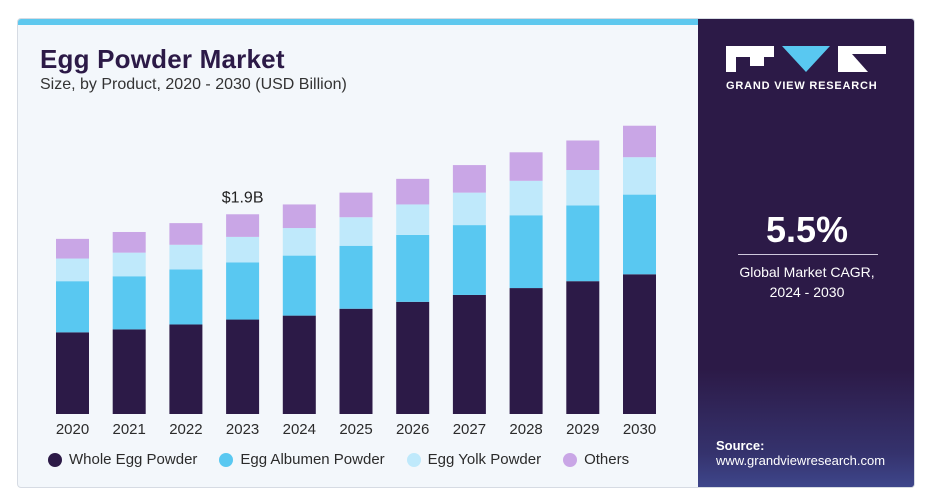 This screenshot has height=496, width=940. Describe the element at coordinates (312, 459) in the screenshot. I see `legend-label: Egg Albumen Powder` at that location.